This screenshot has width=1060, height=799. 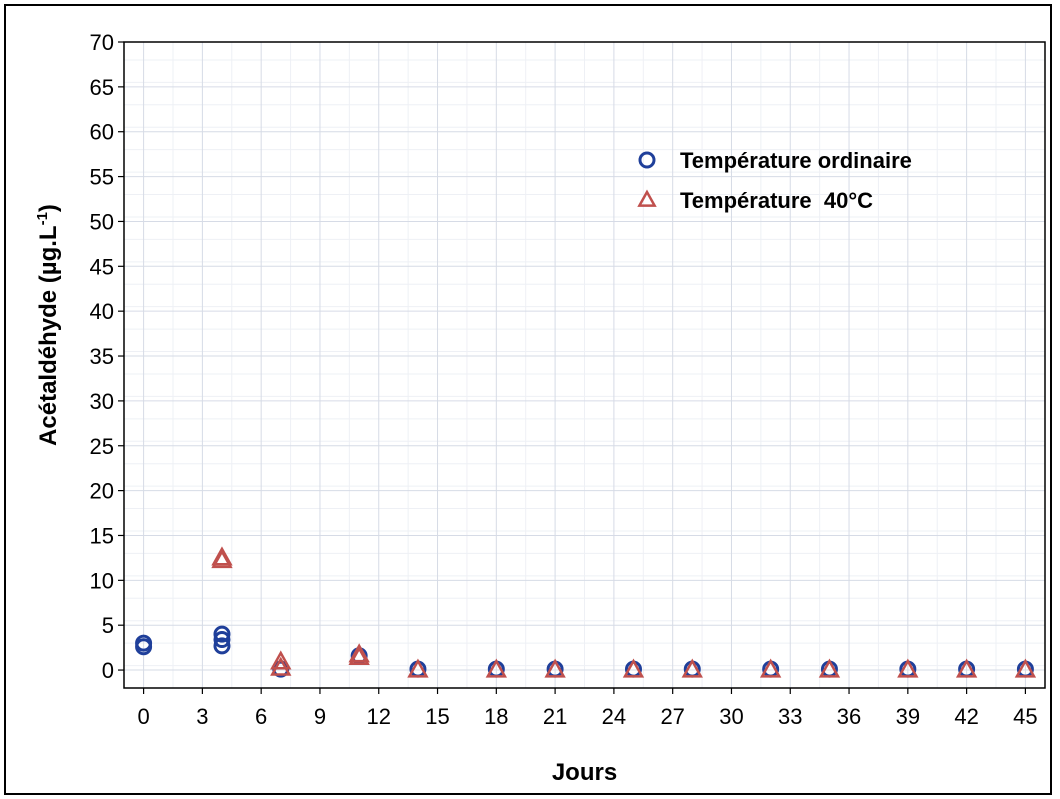 What do you see at coordinates (102, 446) in the screenshot?
I see `y-tick-label: 25` at bounding box center [102, 446].